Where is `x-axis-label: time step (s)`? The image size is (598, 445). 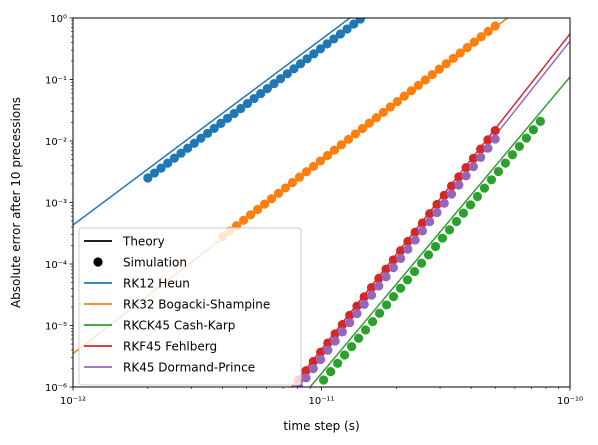 x-axis-label: time step (s) is located at coordinates (321, 426).